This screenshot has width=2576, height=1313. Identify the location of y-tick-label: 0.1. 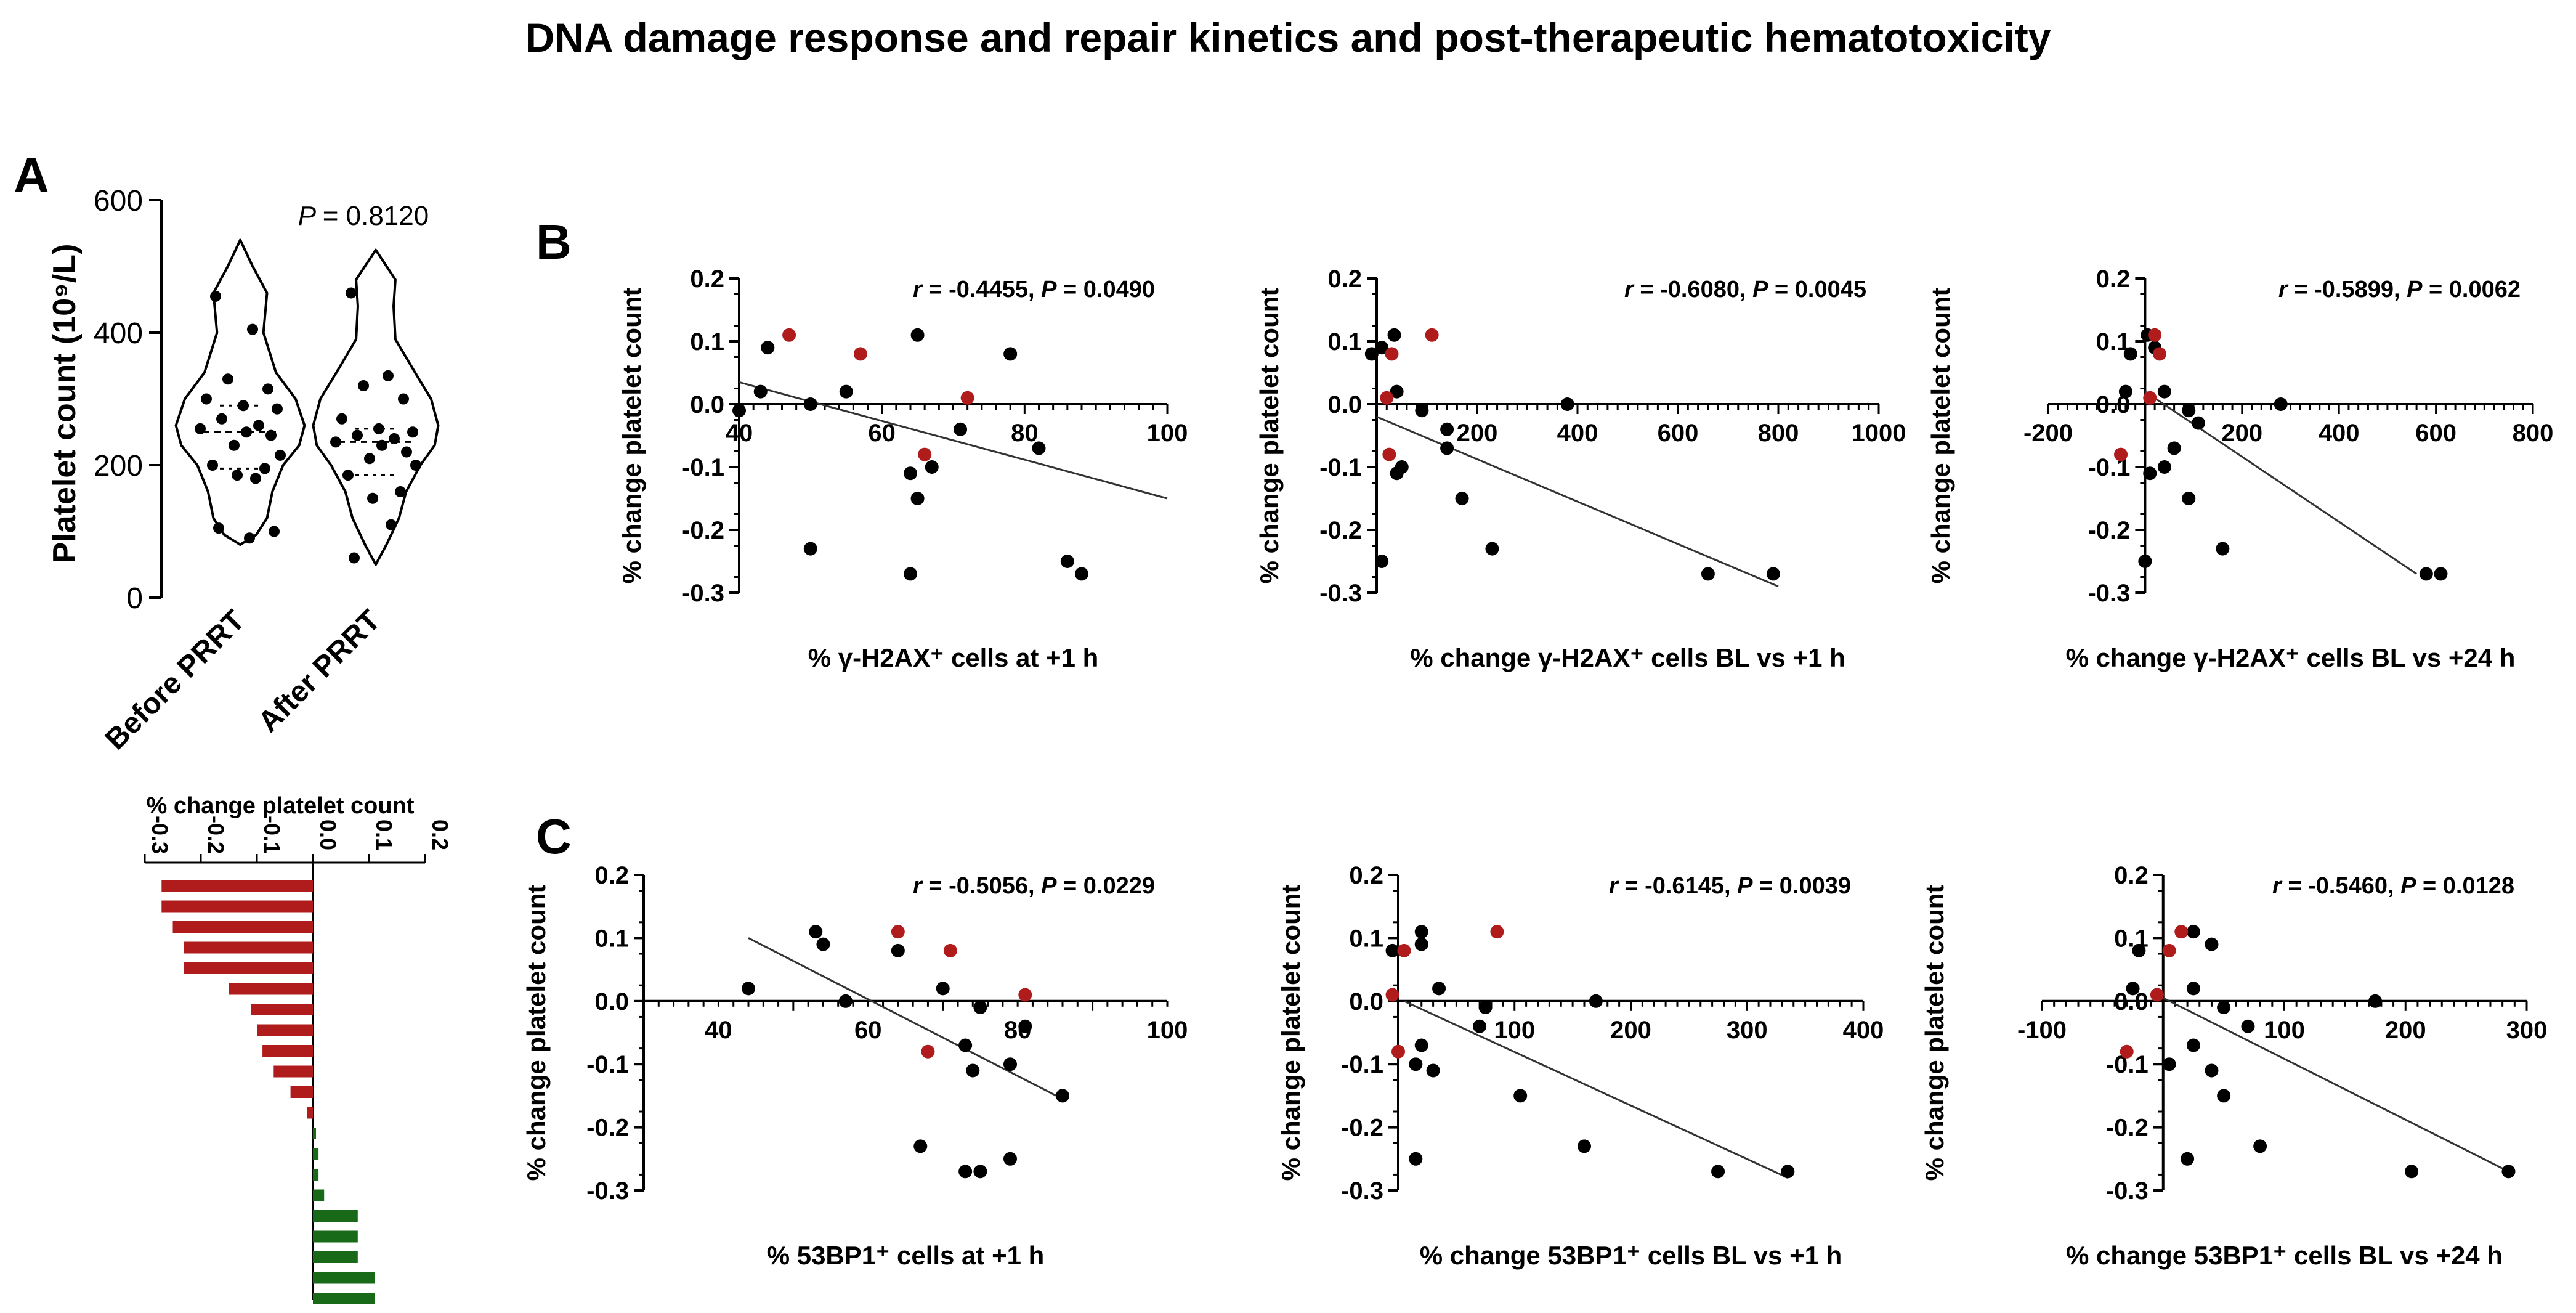
(1366, 938).